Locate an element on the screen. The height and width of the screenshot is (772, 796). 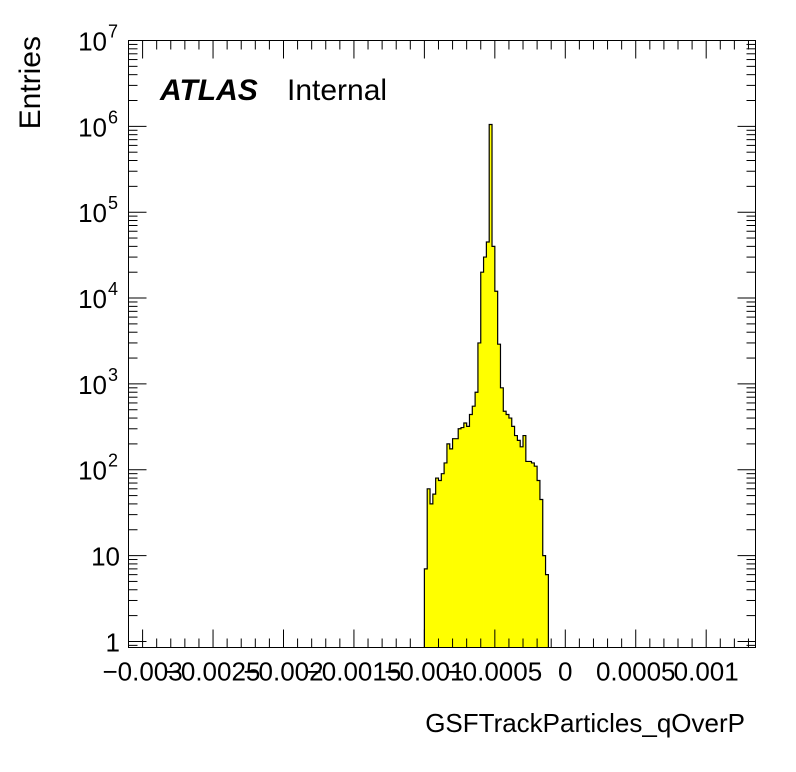
y-tick-exponent: 3 is located at coordinates (113, 375).